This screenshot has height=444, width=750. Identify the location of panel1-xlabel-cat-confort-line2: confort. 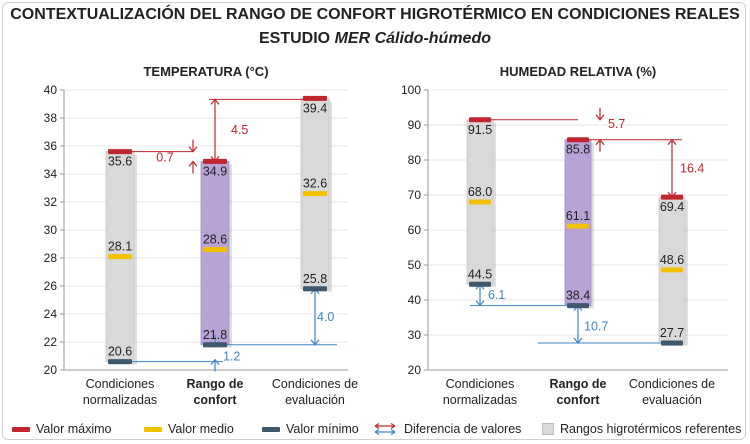
(215, 400).